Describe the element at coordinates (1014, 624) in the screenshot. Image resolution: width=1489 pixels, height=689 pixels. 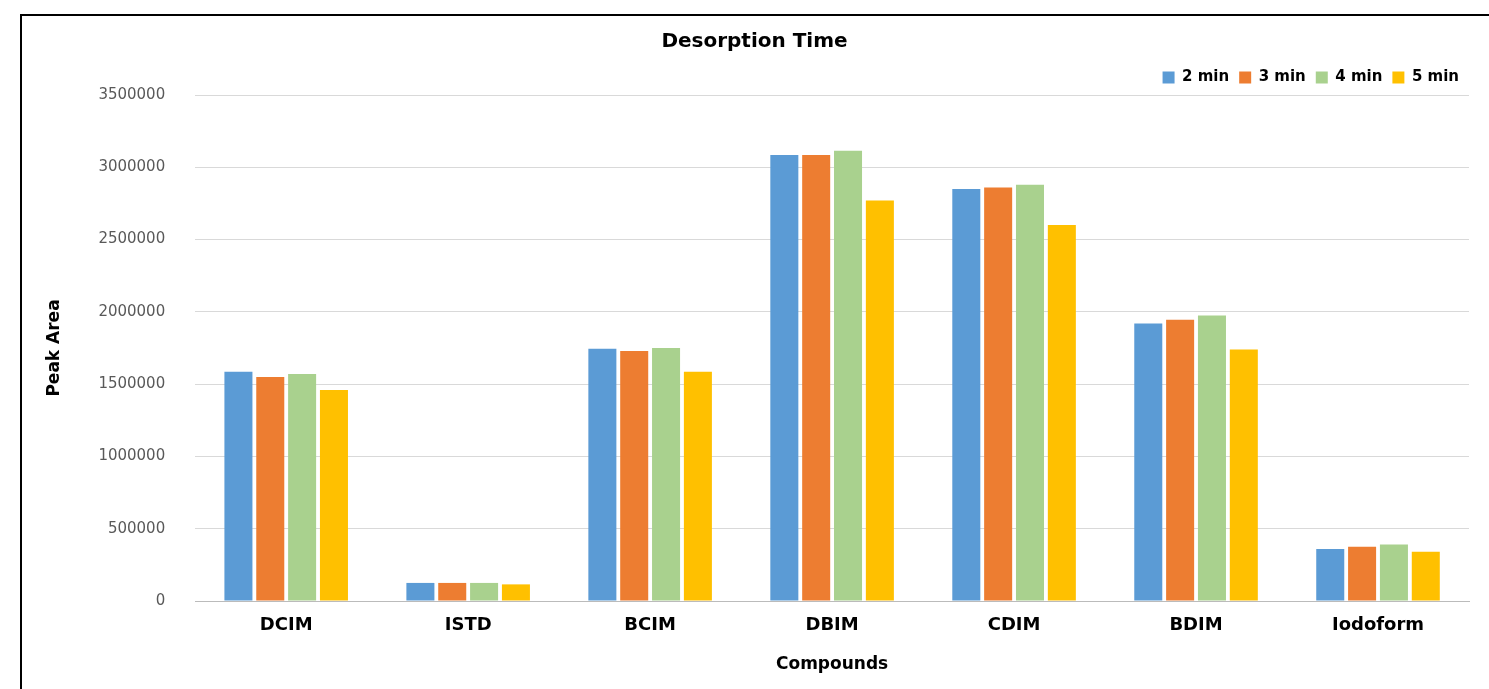
I see `x-tick-label: CDIM` at that location.